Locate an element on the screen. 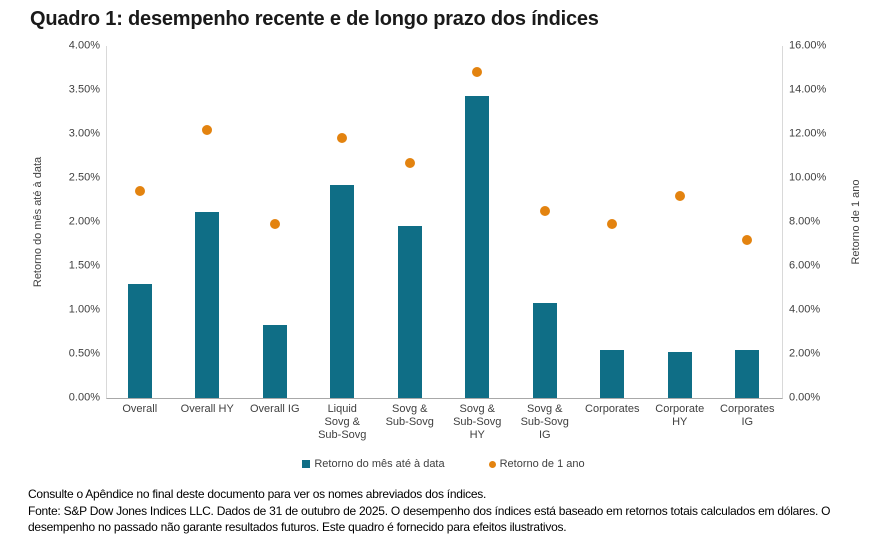 Image resolution: width=882 pixels, height=548 pixels. bar-Sovg & Sub-Sovg is located at coordinates (409, 312).